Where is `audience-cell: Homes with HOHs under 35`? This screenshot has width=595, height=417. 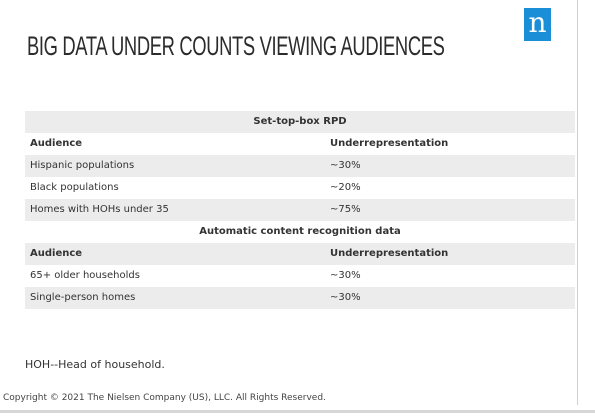
audience-cell: Homes with HOHs under 35 is located at coordinates (99, 209).